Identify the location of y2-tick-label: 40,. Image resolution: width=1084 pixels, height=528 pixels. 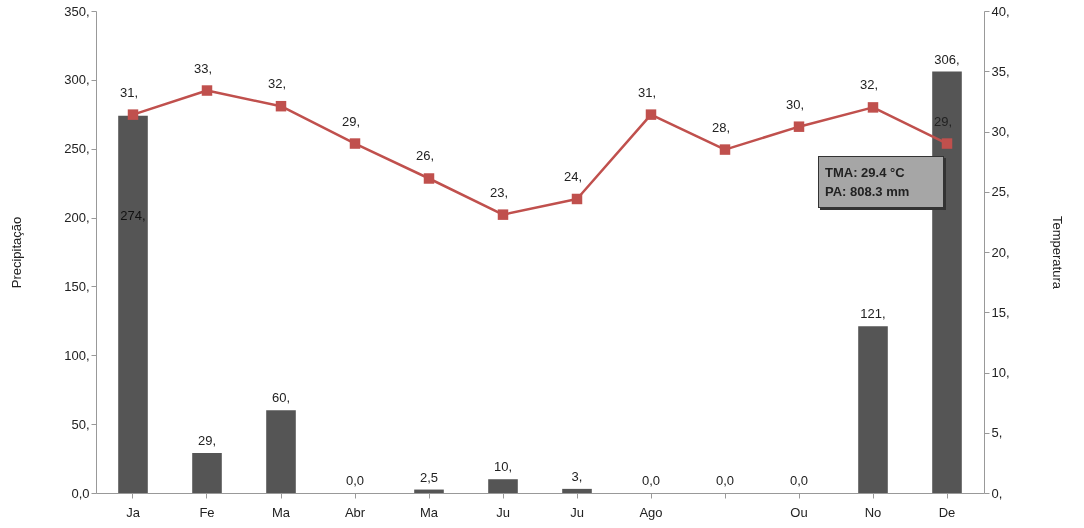
(1000, 11).